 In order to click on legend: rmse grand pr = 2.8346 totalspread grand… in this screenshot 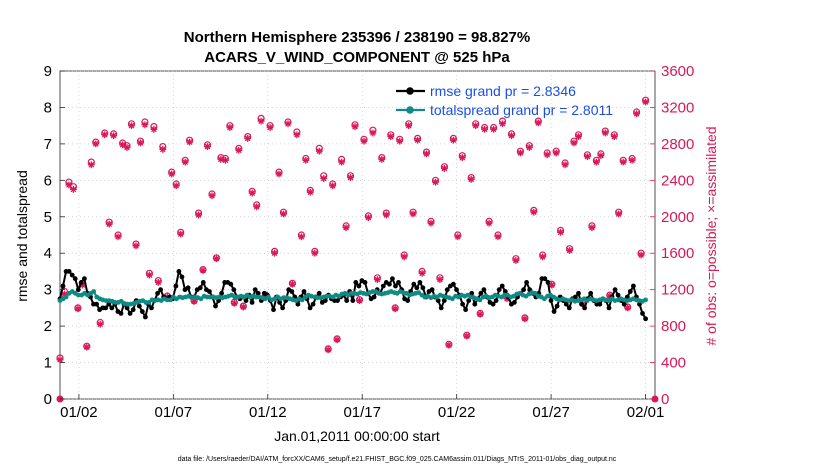, I will do `click(504, 100)`.